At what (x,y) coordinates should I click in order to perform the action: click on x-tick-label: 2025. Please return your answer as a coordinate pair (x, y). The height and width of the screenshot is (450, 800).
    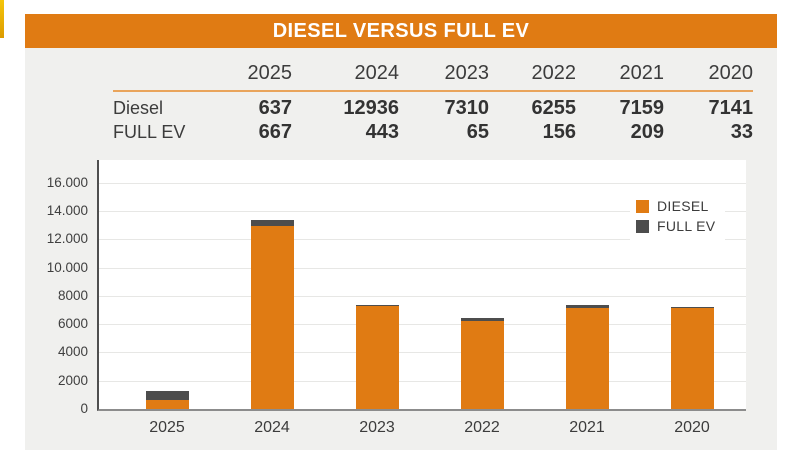
    Looking at the image, I should click on (167, 427).